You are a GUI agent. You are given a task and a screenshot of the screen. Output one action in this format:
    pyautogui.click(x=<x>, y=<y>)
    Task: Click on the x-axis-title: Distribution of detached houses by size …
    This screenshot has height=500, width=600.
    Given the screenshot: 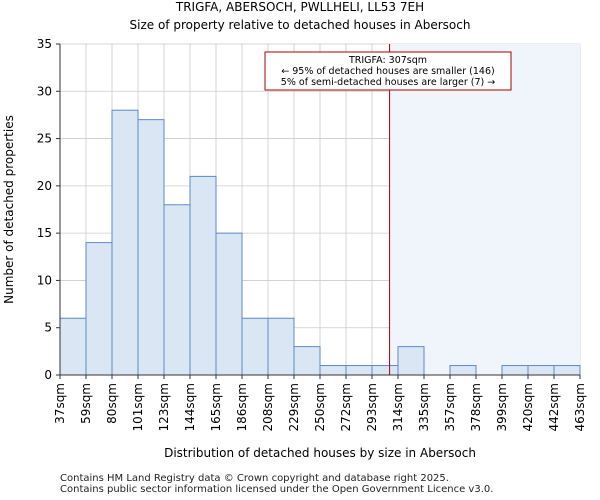 What is the action you would take?
    pyautogui.click(x=320, y=453)
    